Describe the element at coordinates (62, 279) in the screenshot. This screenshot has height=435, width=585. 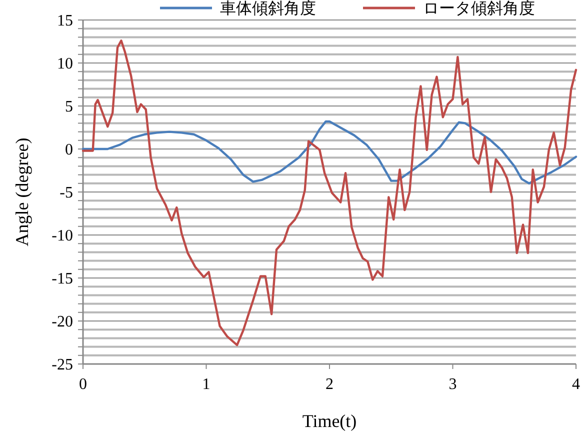
I see `y-tick-label: -15` at that location.